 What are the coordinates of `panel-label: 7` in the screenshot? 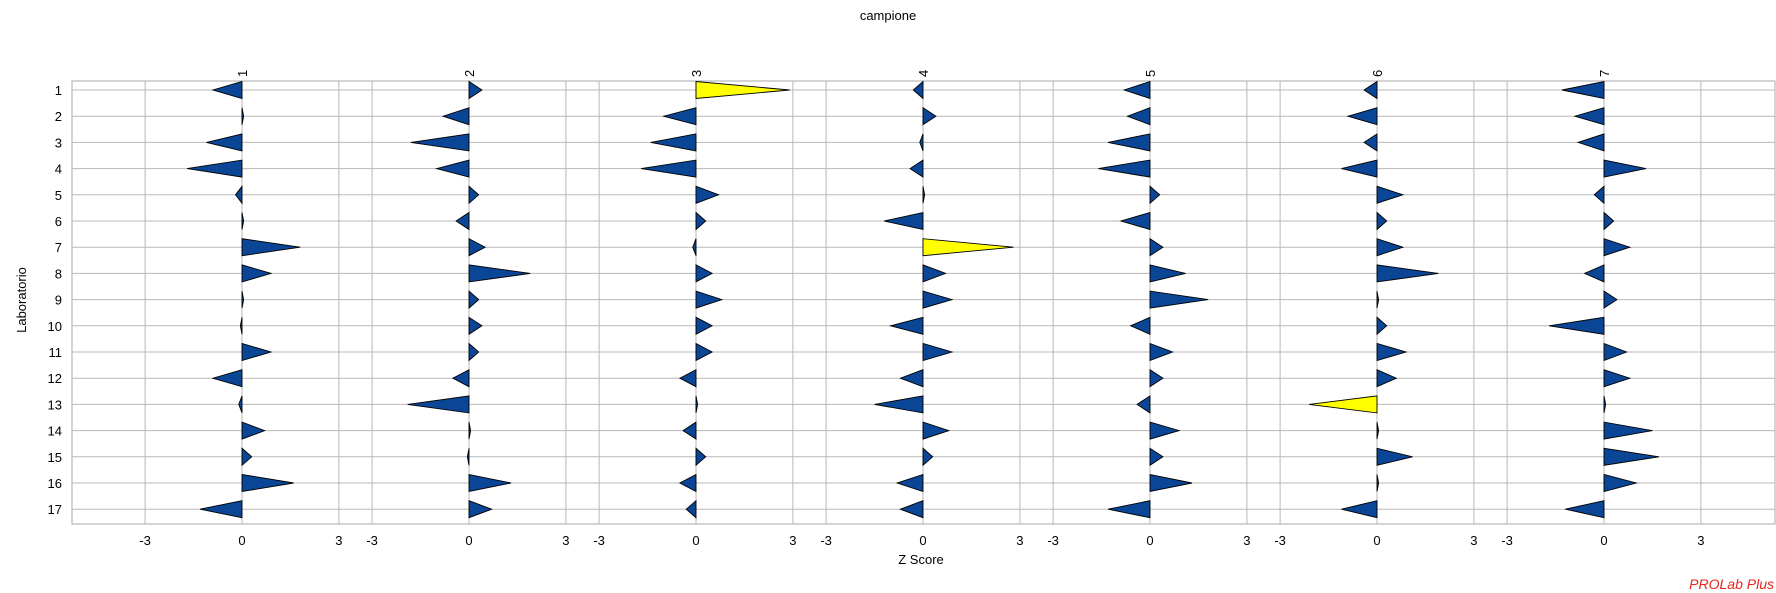 It's located at (1604, 73).